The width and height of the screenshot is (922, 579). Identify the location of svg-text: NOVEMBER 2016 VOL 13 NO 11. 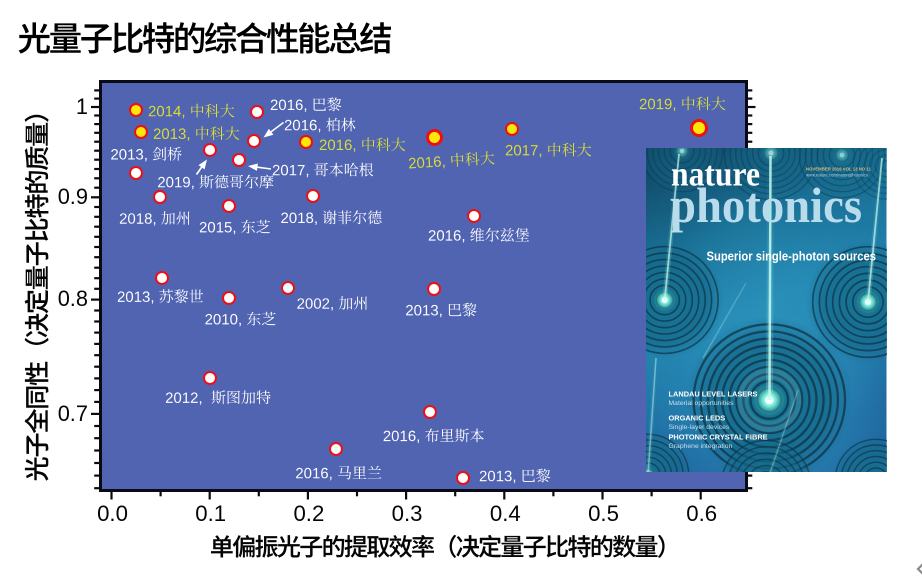
(838, 169).